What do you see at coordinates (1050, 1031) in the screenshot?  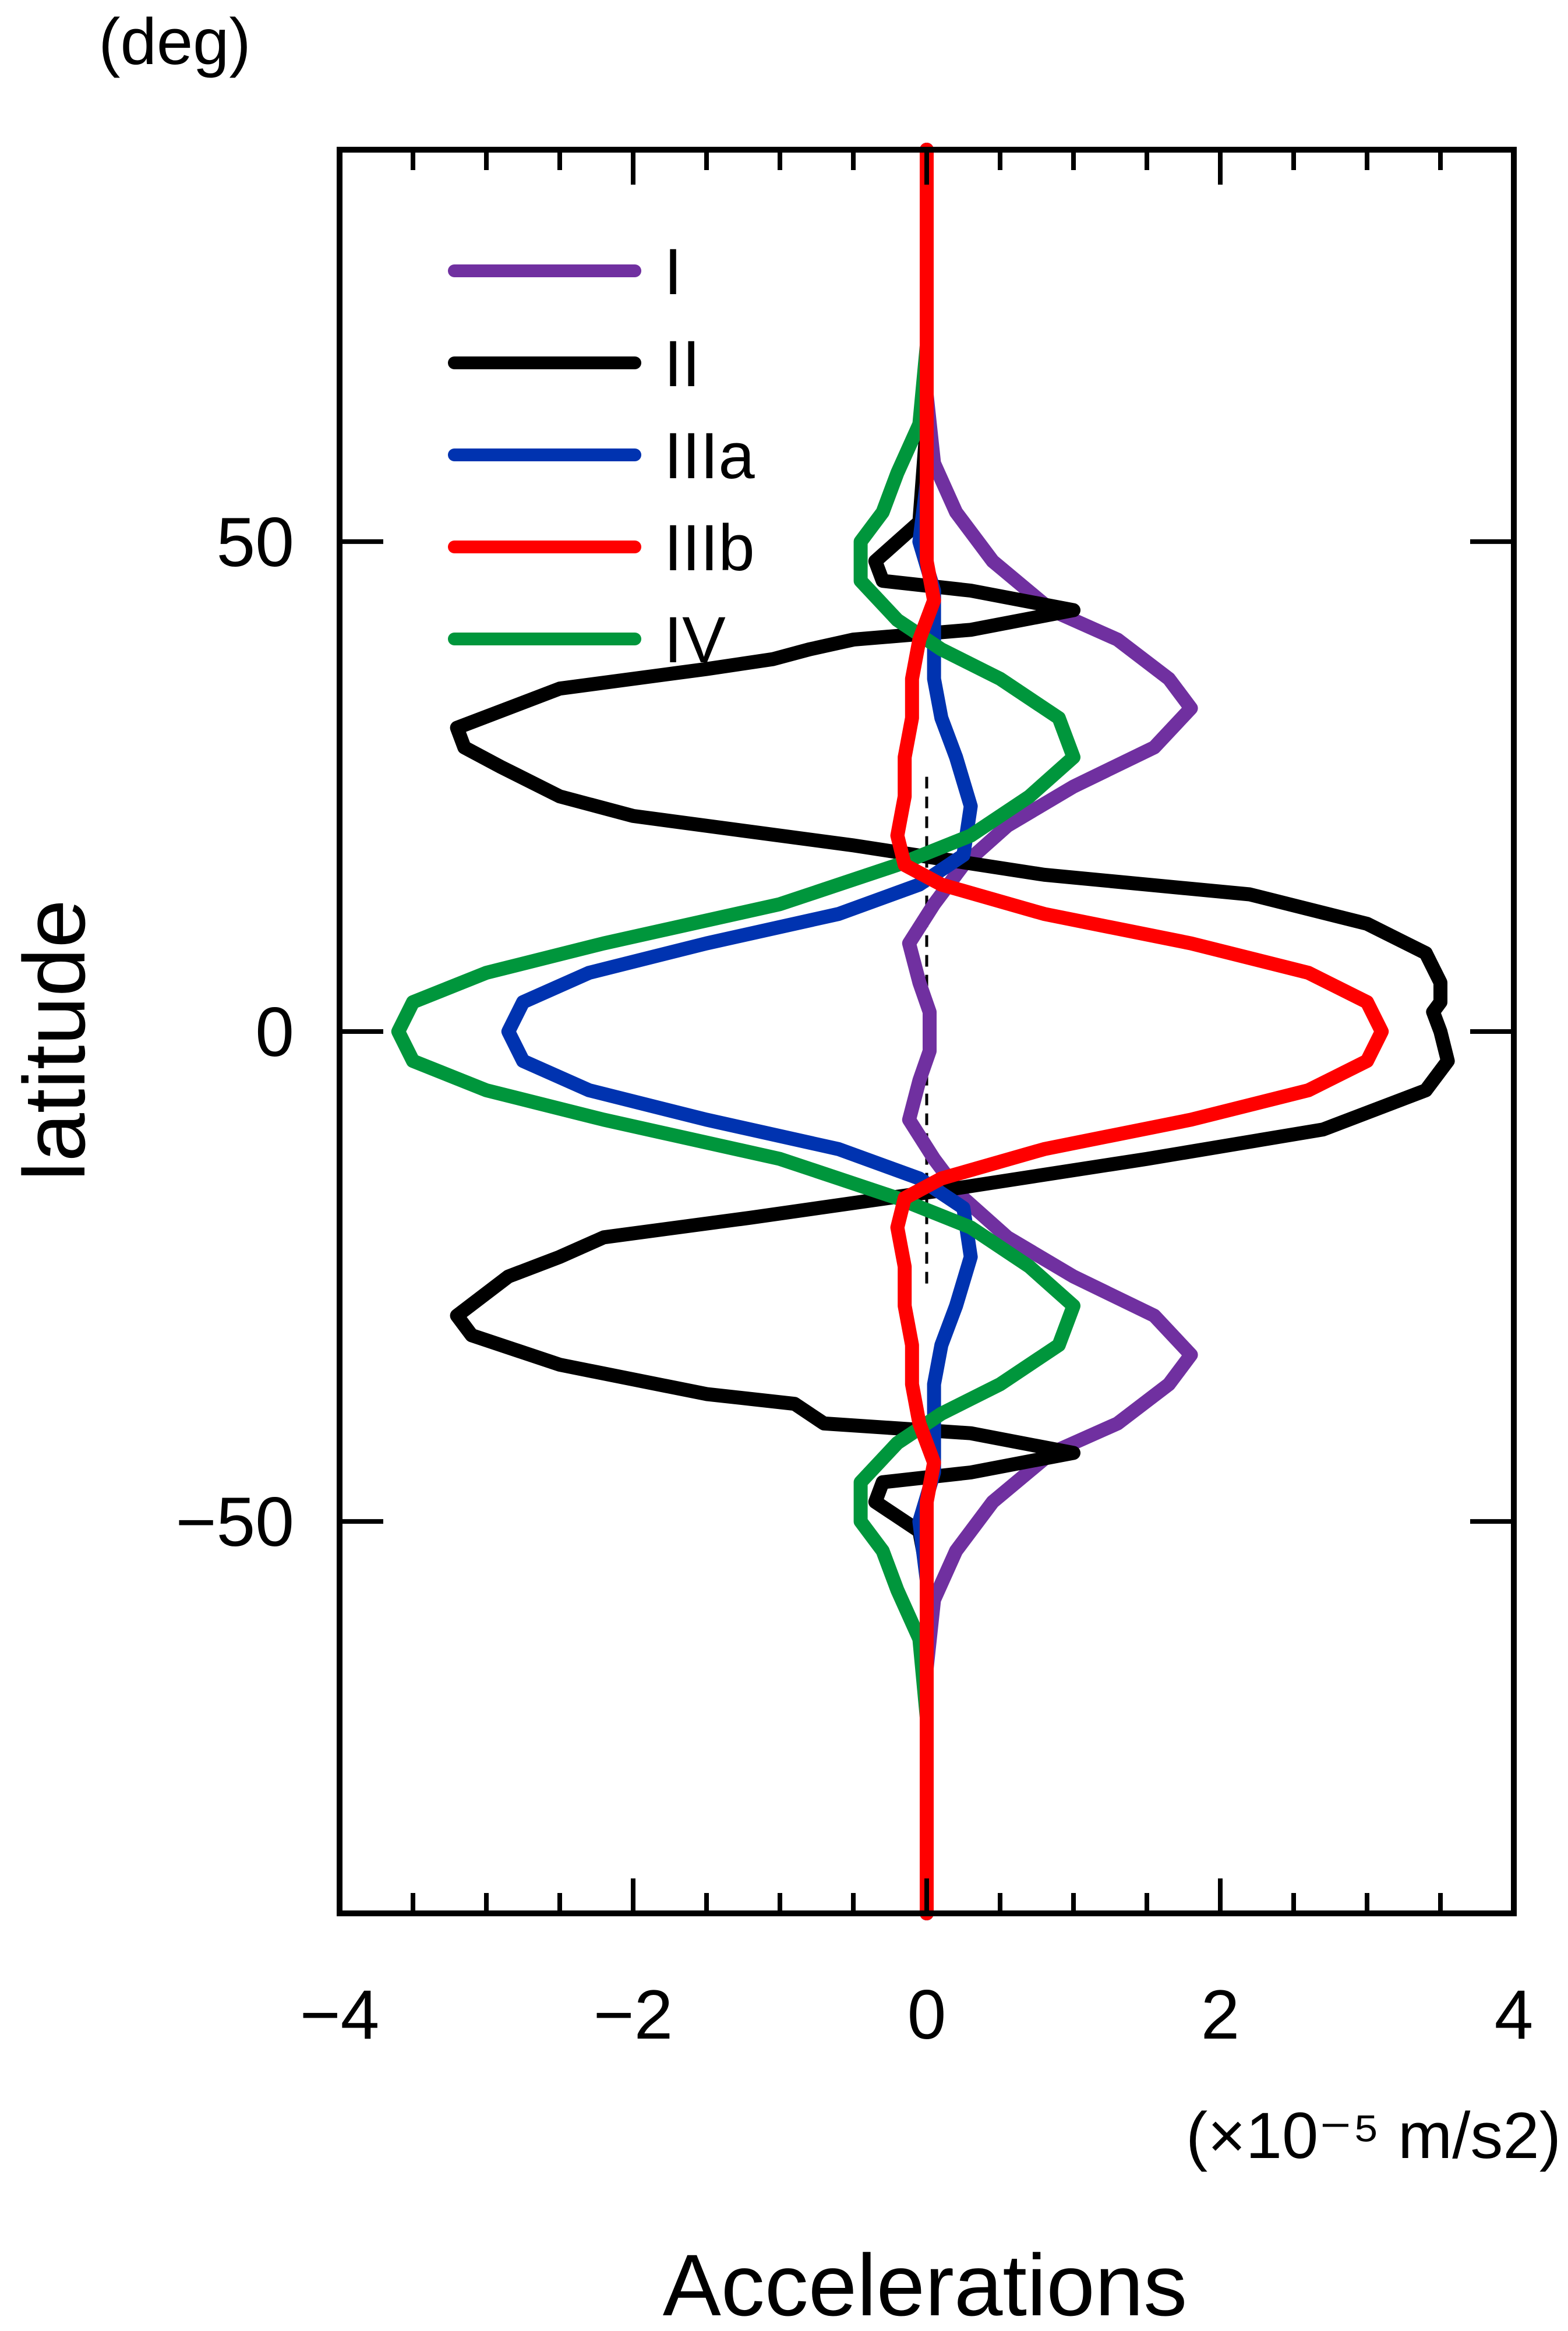 I see `series-line-i` at bounding box center [1050, 1031].